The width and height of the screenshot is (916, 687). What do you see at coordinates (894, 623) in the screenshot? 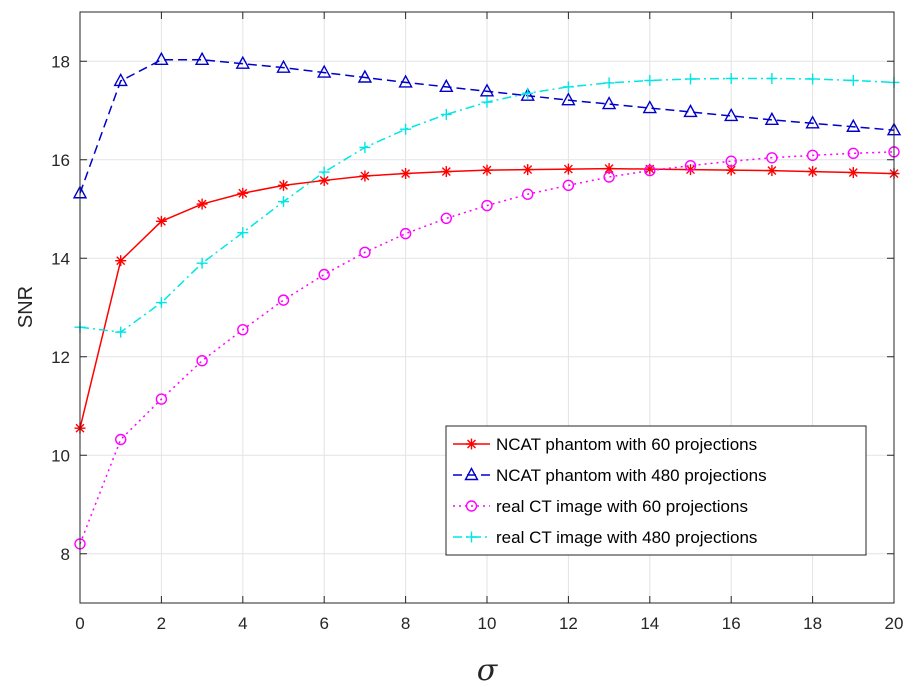
I see `x-tick-label: 20` at bounding box center [894, 623].